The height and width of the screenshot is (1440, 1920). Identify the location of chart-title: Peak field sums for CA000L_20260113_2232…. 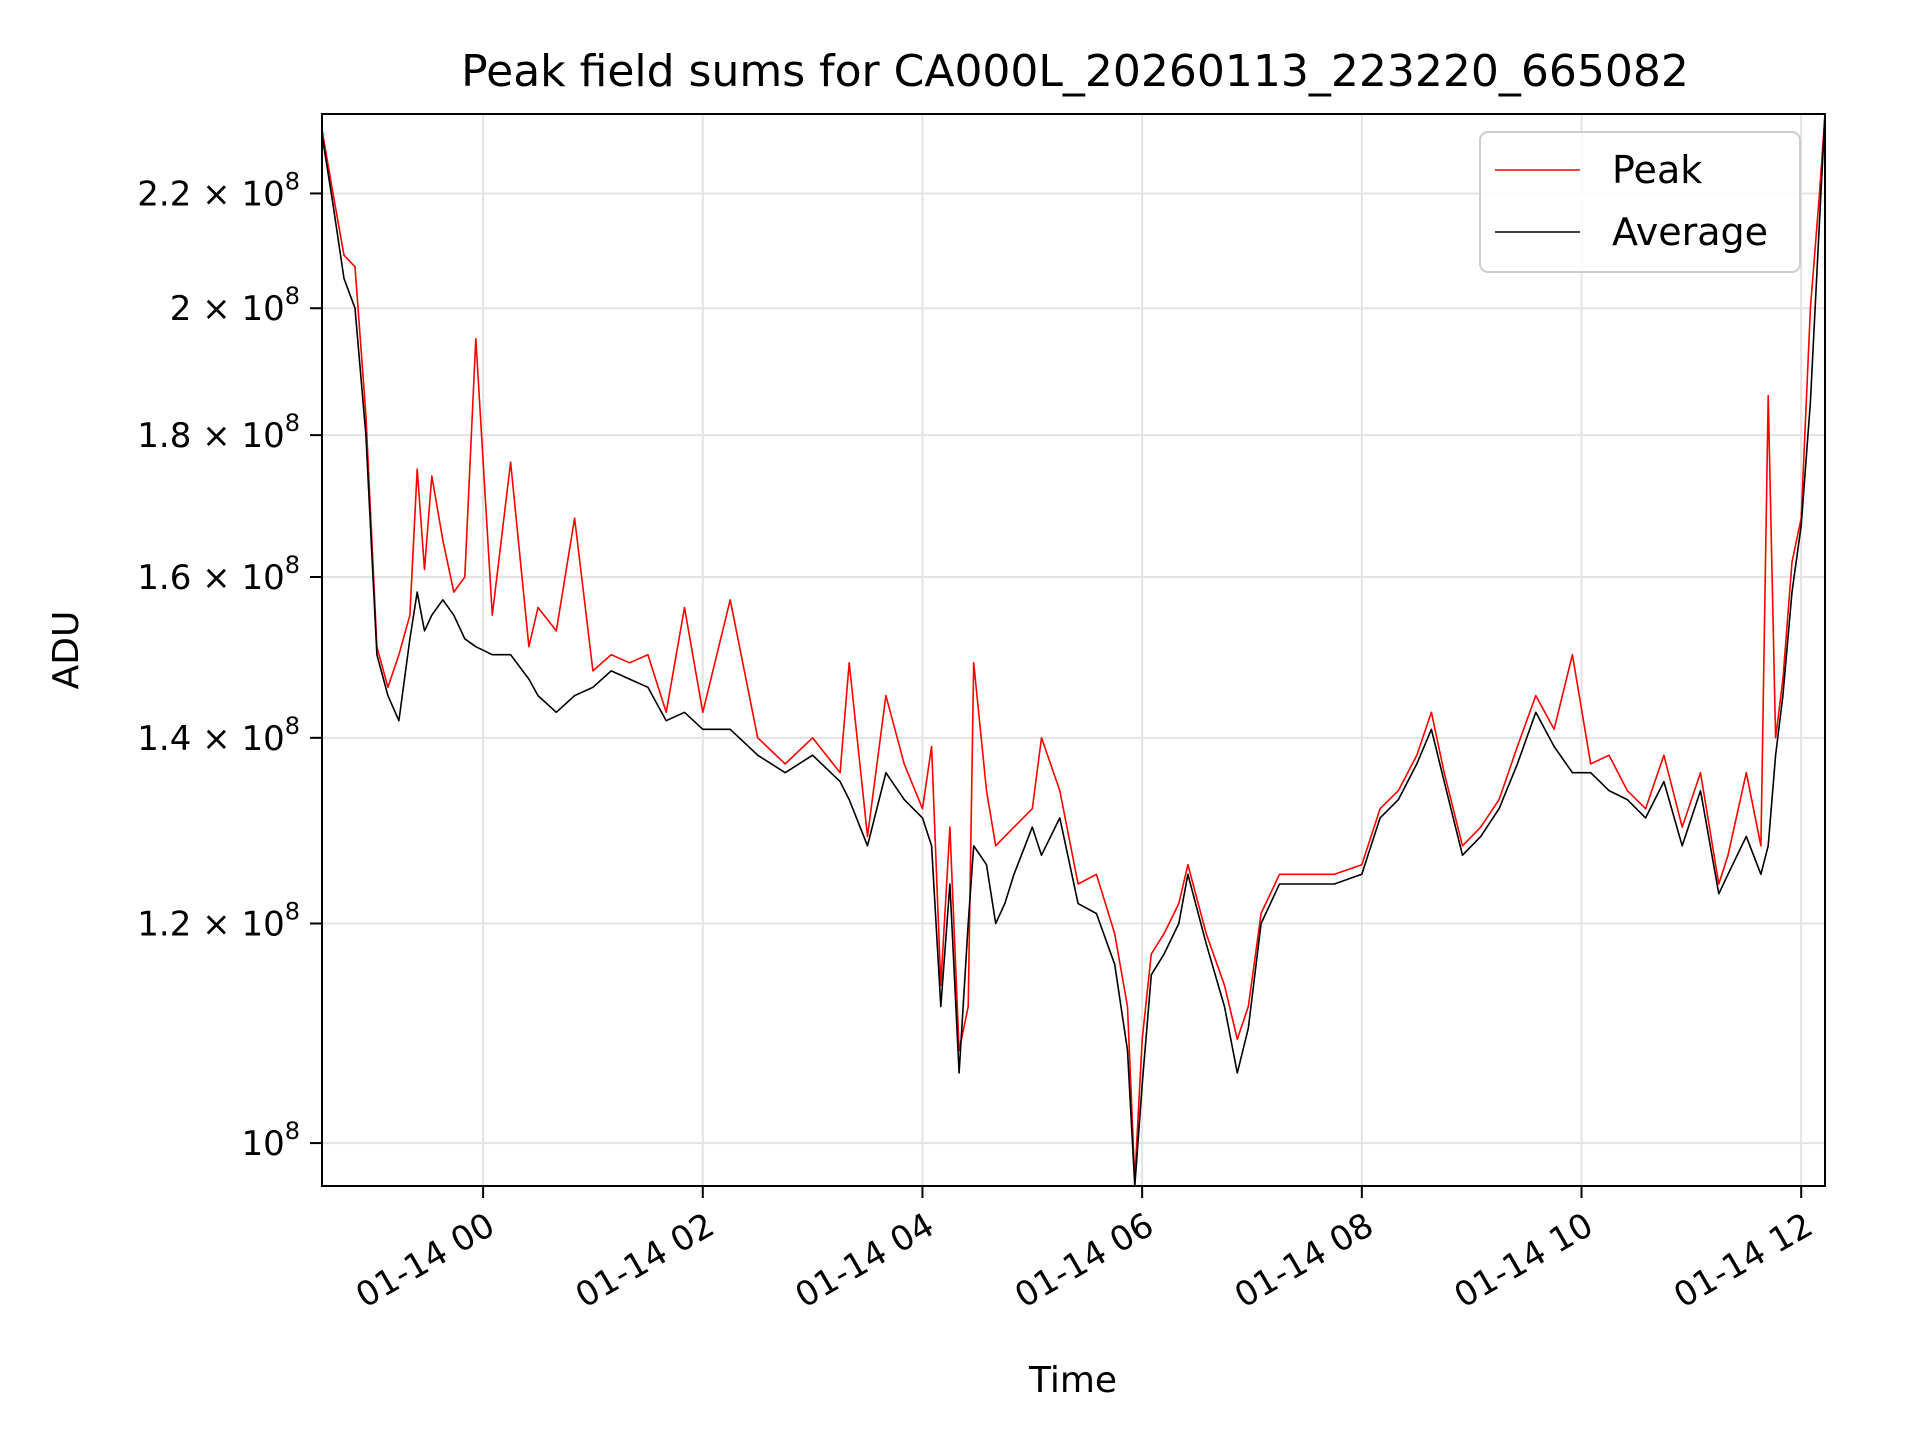
(1075, 71).